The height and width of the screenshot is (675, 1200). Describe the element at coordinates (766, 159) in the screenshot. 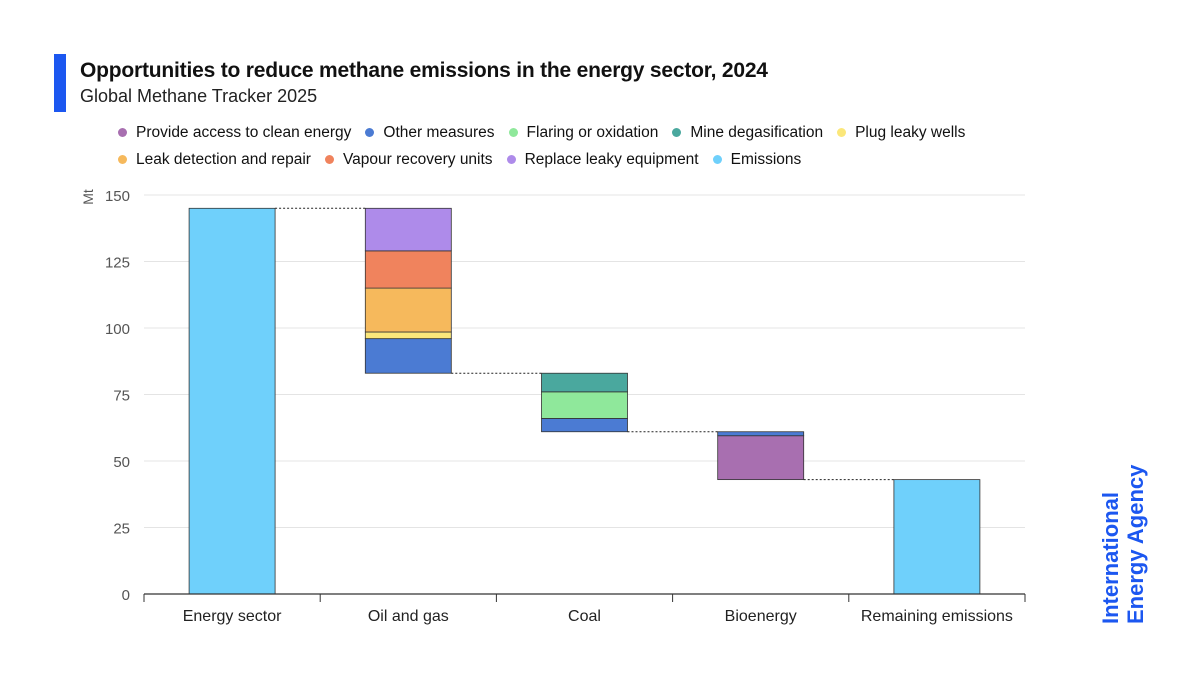

I see `legend-label: Emissions` at that location.